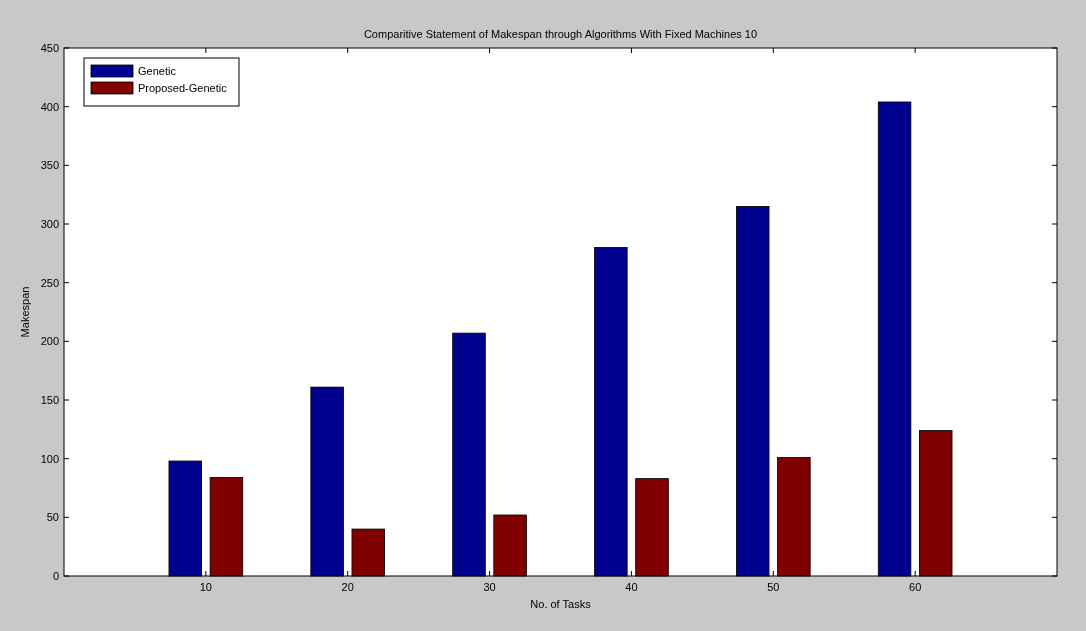 The height and width of the screenshot is (631, 1086). Describe the element at coordinates (49, 282) in the screenshot. I see `y-tick-label: 250` at that location.